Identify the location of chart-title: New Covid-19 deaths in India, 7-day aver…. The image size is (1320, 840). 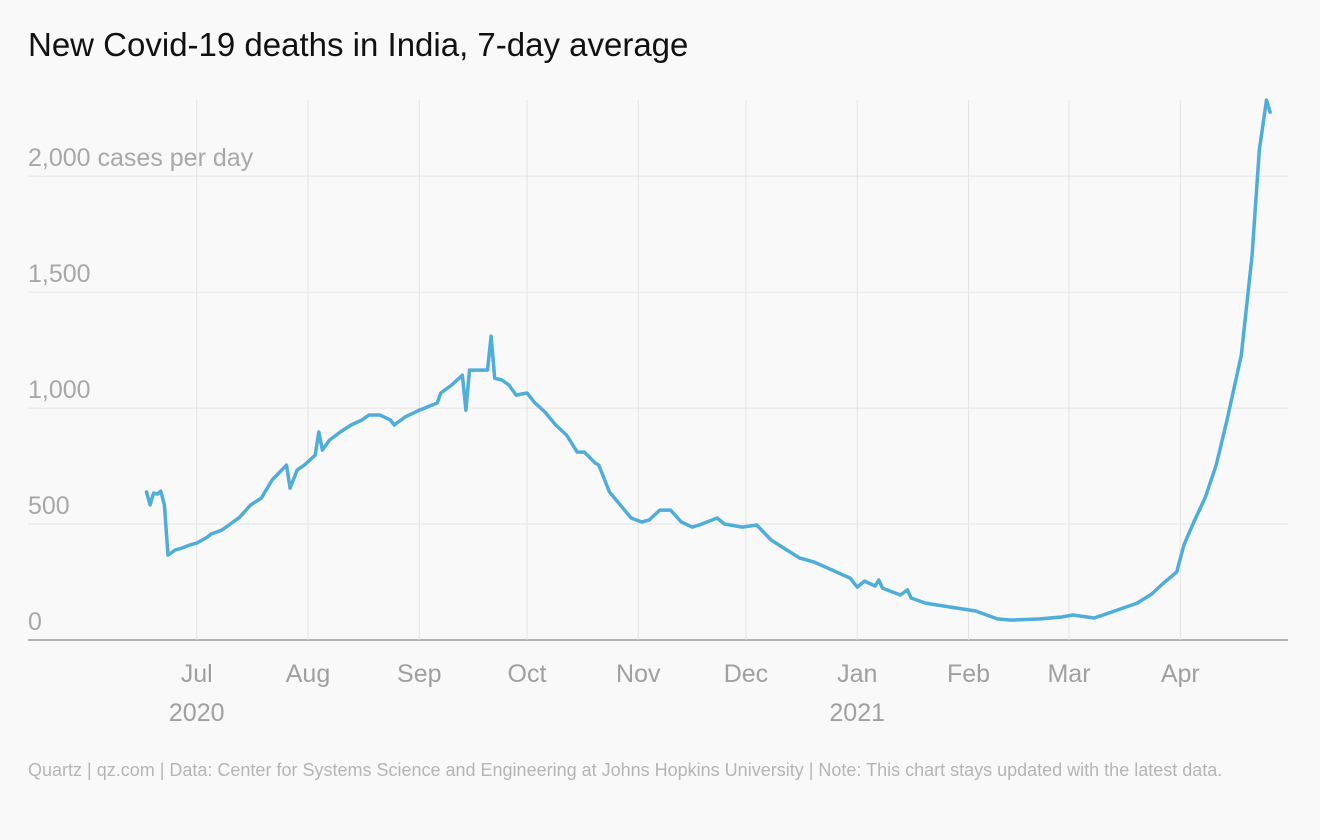
(358, 44).